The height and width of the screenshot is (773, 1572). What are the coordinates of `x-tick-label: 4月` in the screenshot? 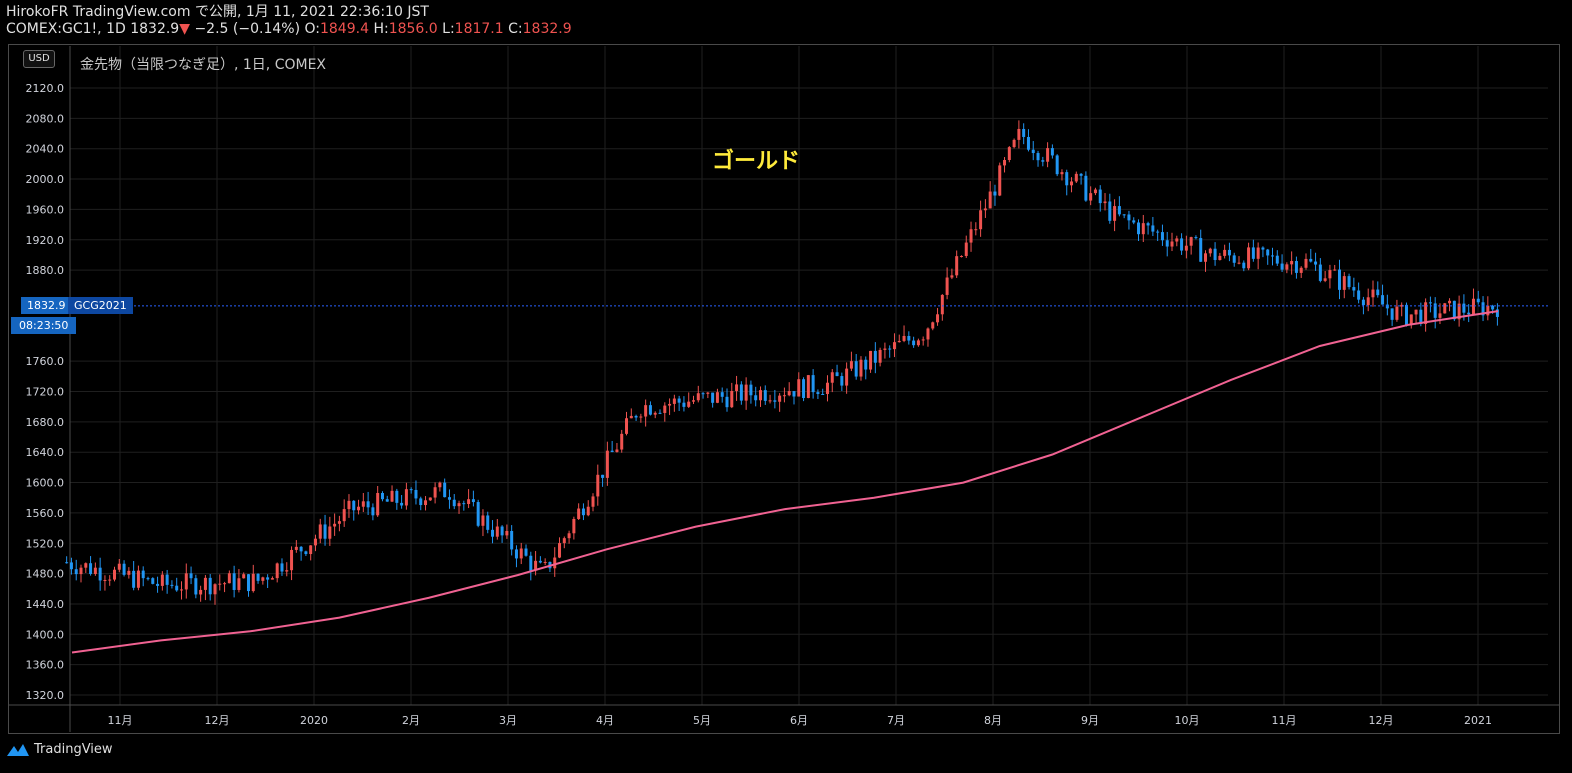 It's located at (605, 720).